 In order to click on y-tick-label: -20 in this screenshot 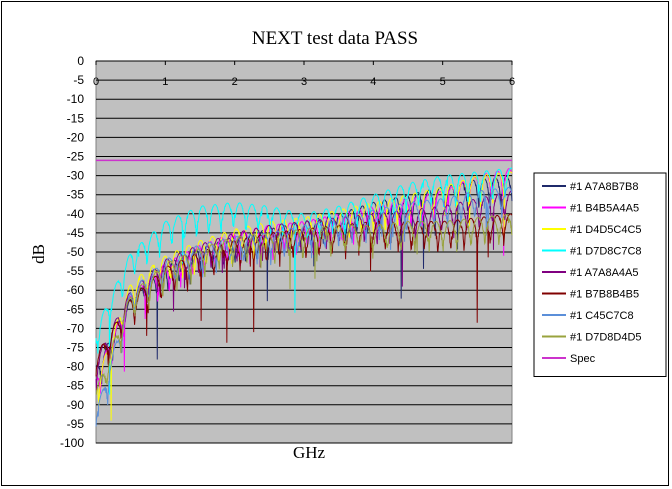, I will do `click(76, 137)`.